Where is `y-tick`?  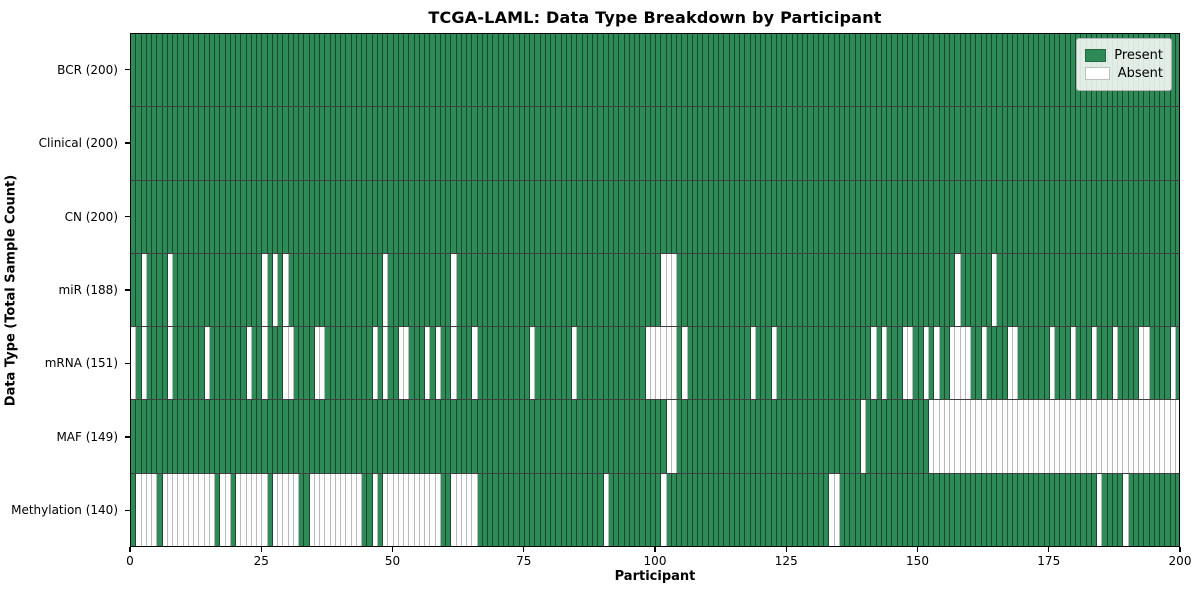
y-tick is located at coordinates (127, 363).